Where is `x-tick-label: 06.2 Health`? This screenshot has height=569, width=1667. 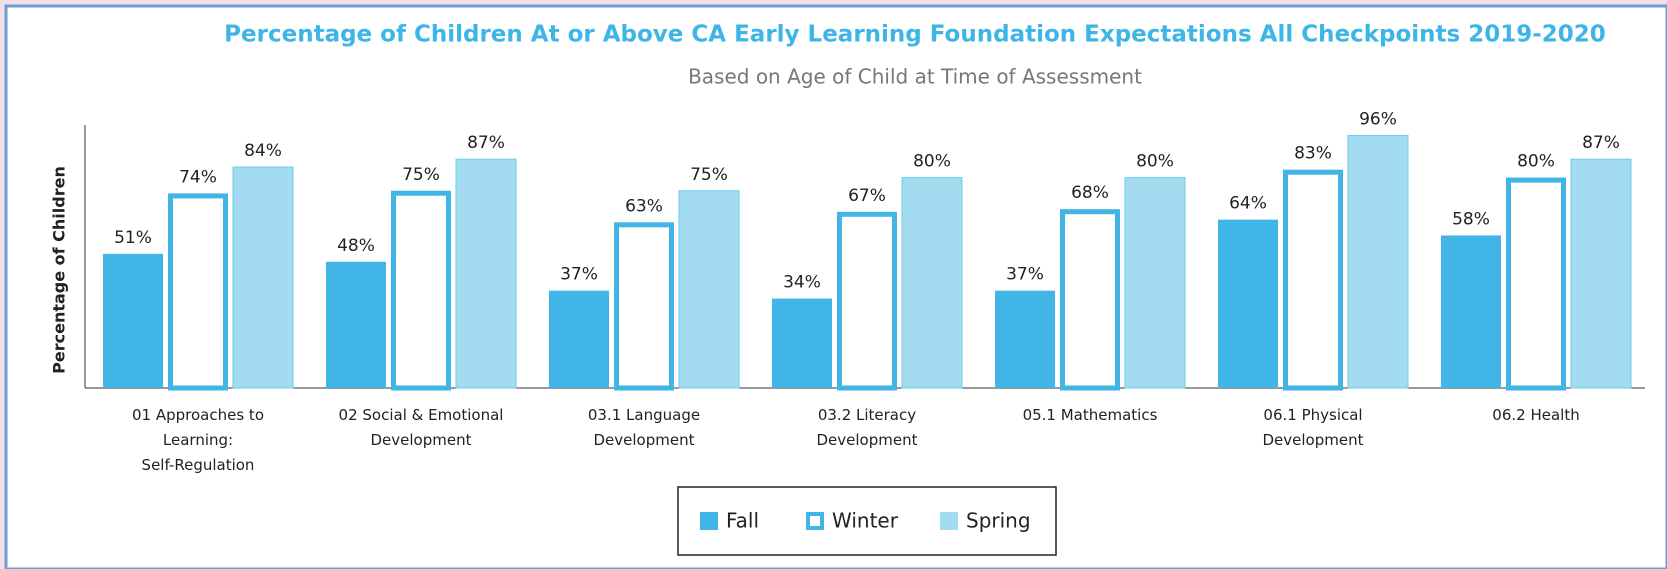 x-tick-label: 06.2 Health is located at coordinates (1535, 415).